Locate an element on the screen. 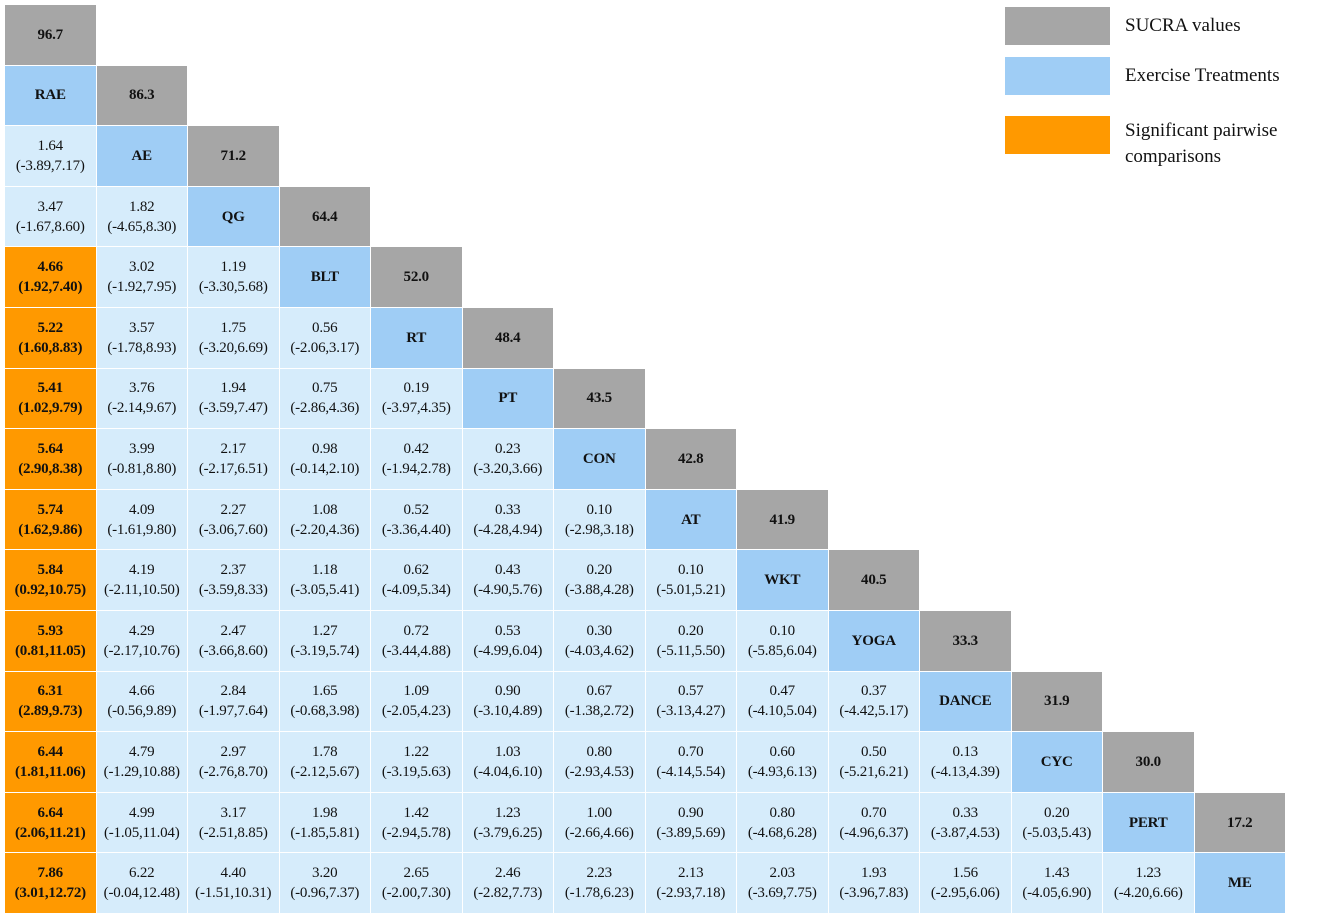 The image size is (1325, 920). estimate: 2.27 is located at coordinates (233, 509).